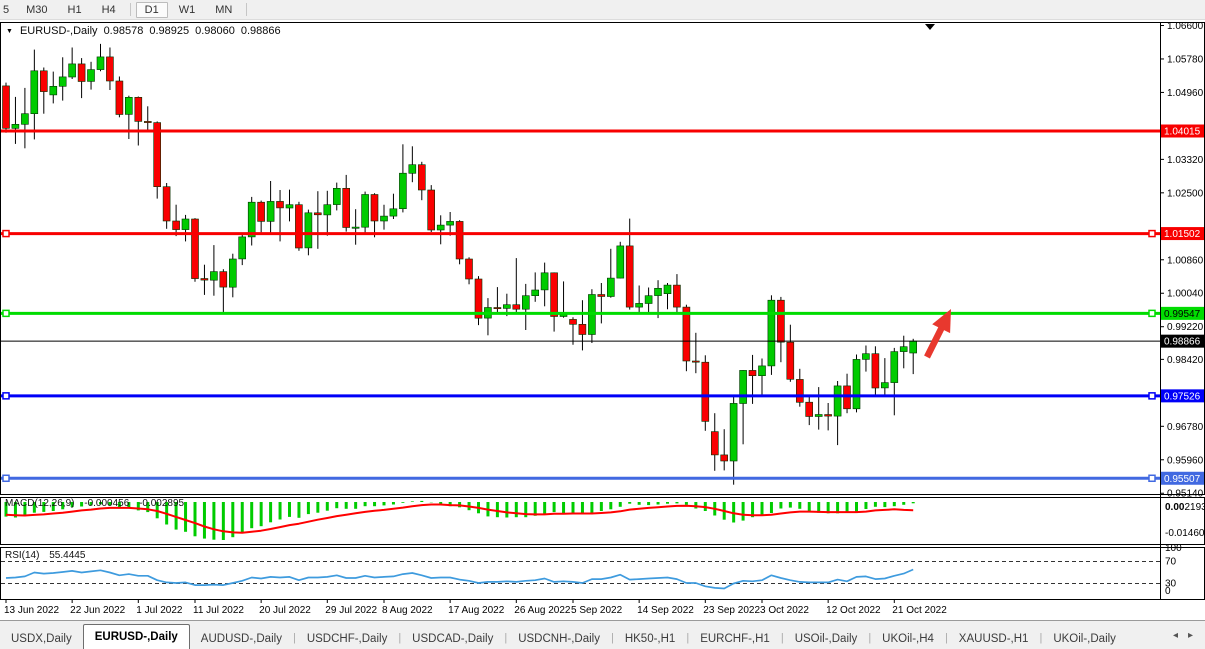  I want to click on date-label: 11 Jul 2022, so click(218, 610).